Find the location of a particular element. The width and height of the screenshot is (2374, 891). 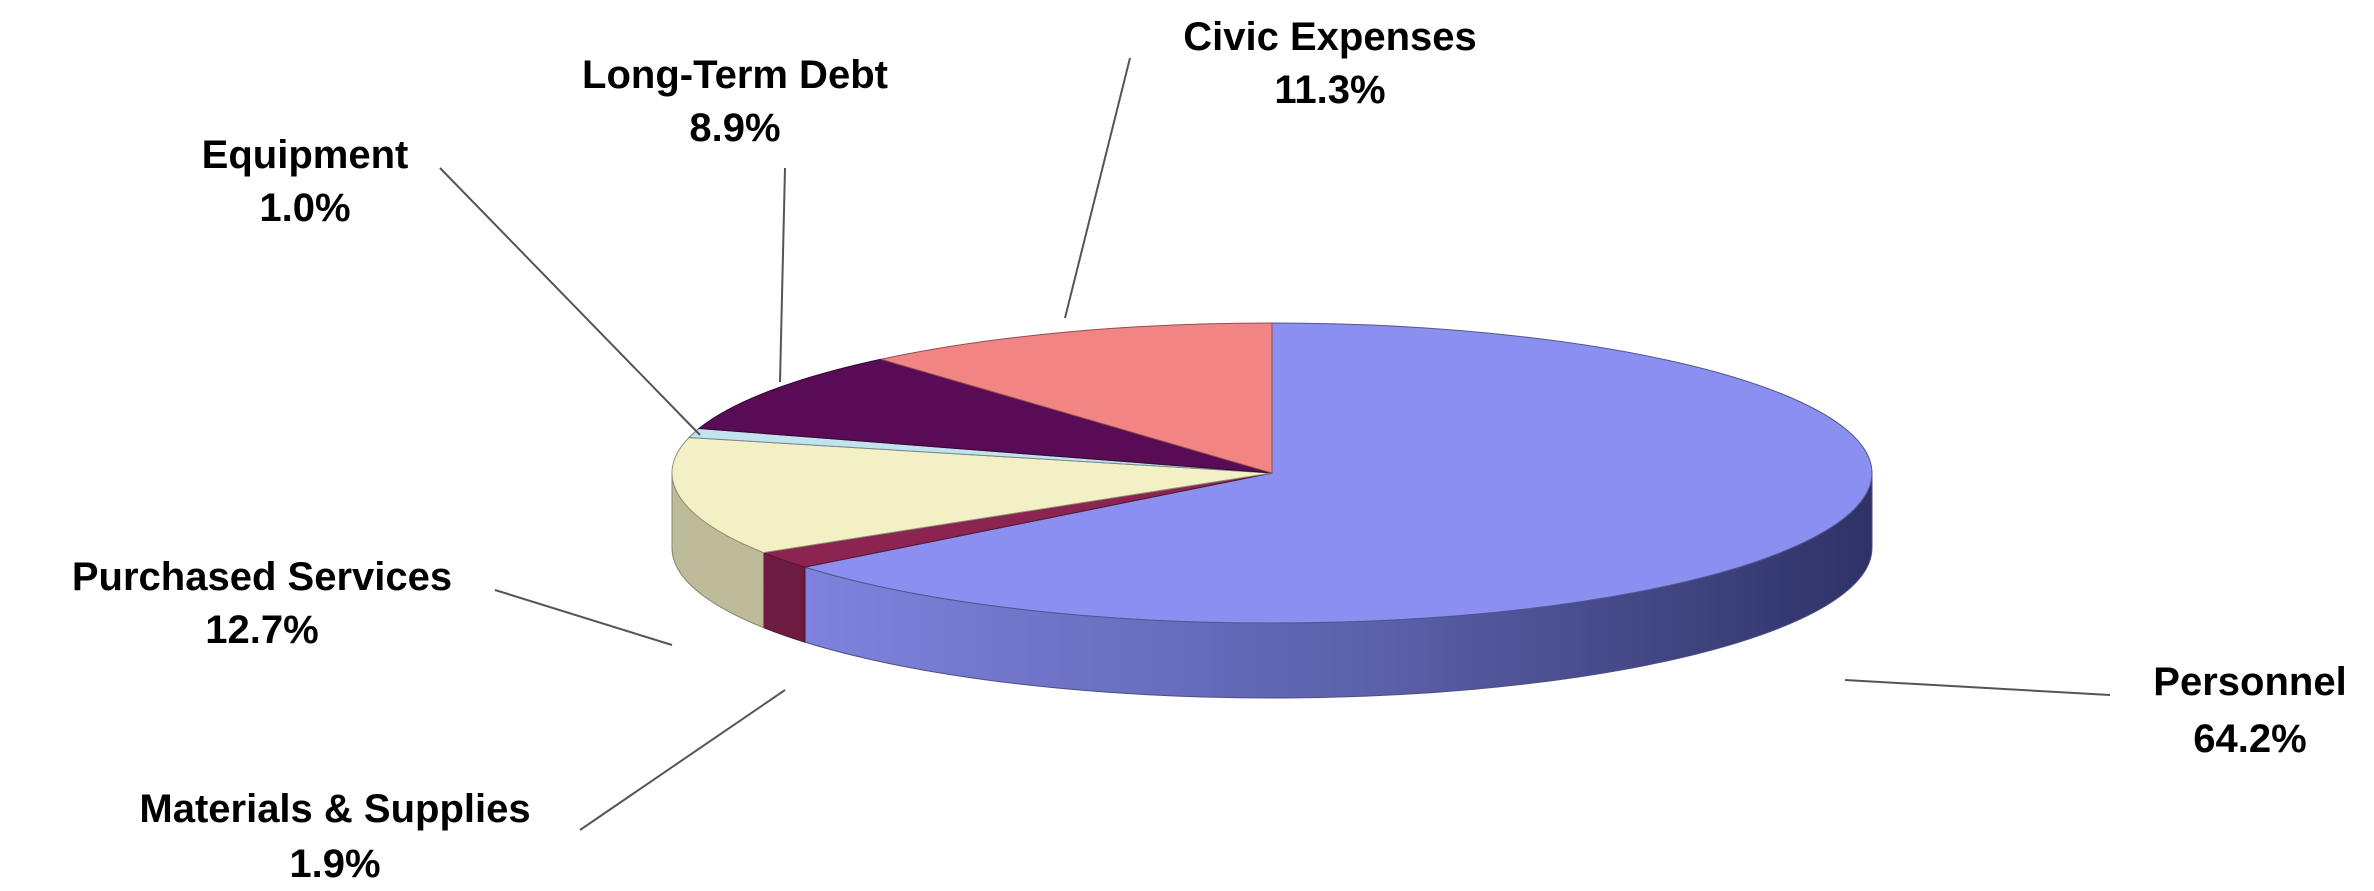

slice-label-materials-supplies: Materials & Supplies 1.9% is located at coordinates (334, 836).